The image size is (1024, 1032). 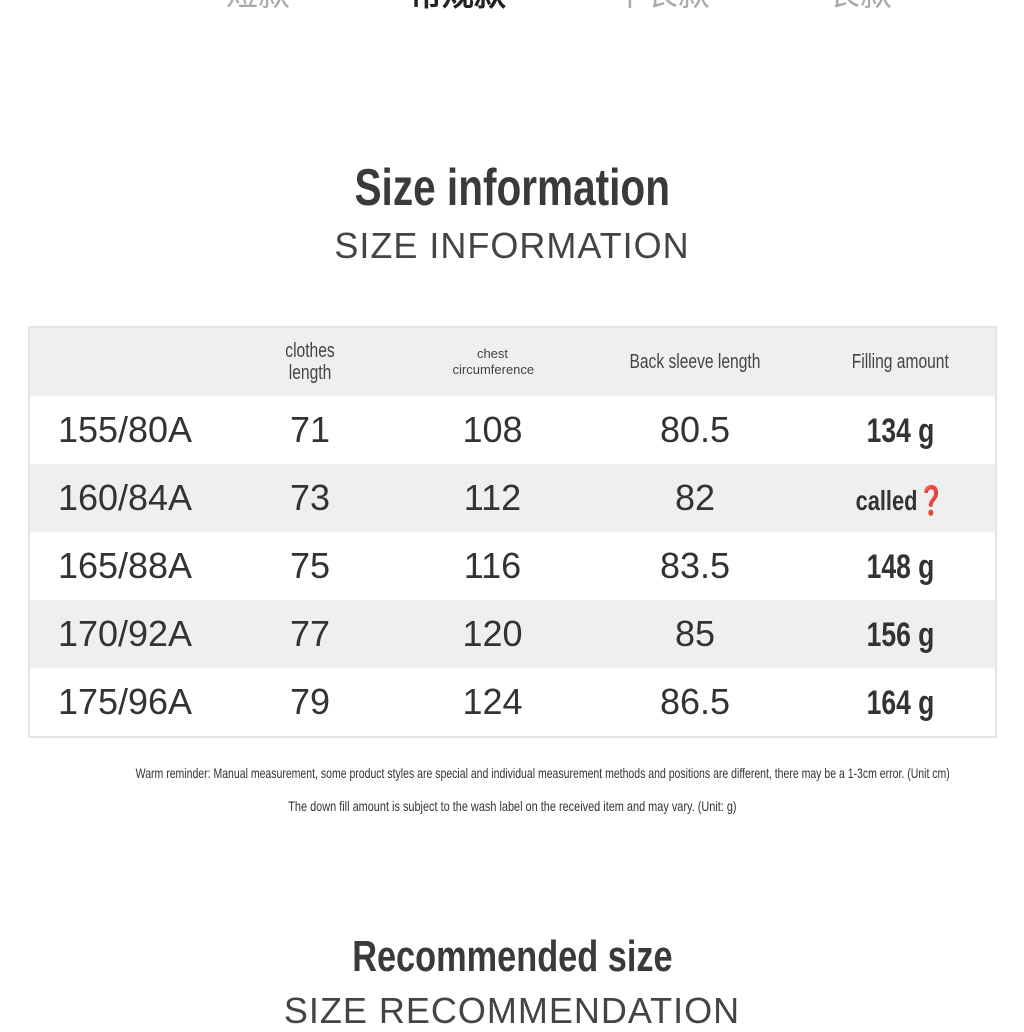 I want to click on style-tab-long: 长款, so click(x=860, y=5).